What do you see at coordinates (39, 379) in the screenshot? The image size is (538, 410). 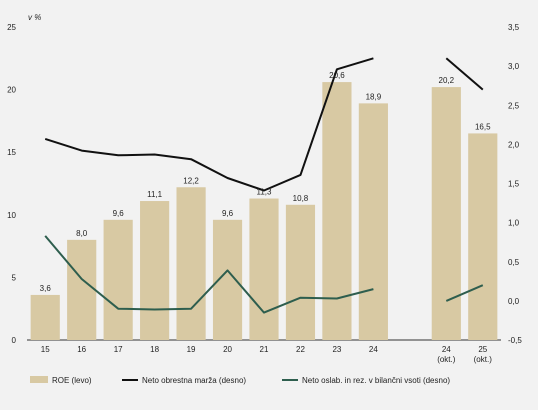 I see `legend-swatch-roe` at bounding box center [39, 379].